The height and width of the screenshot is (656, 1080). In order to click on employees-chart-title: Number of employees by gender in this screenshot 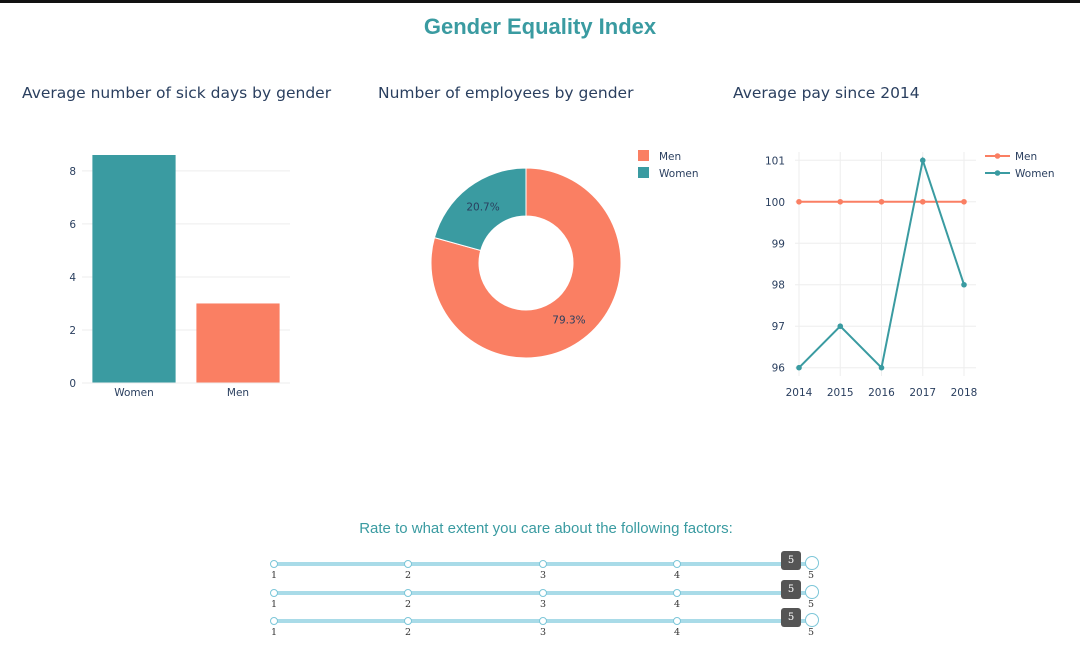, I will do `click(506, 93)`.